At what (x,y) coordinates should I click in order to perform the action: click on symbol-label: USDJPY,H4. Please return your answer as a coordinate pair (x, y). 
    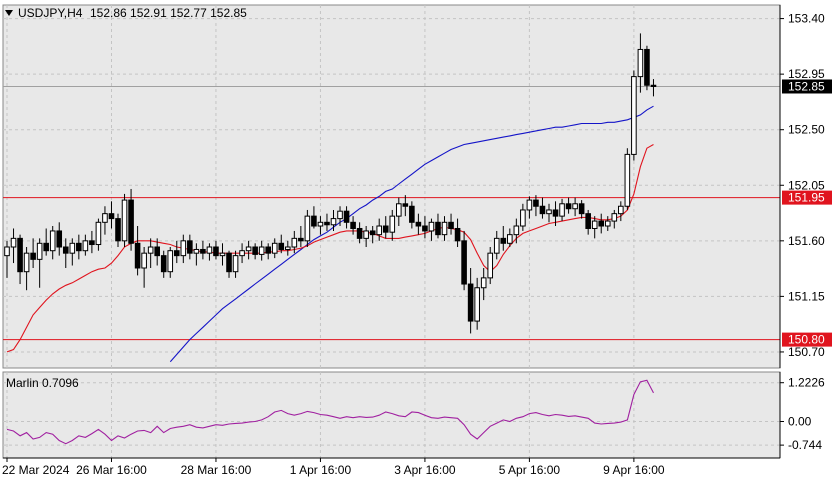
    Looking at the image, I should click on (50, 13).